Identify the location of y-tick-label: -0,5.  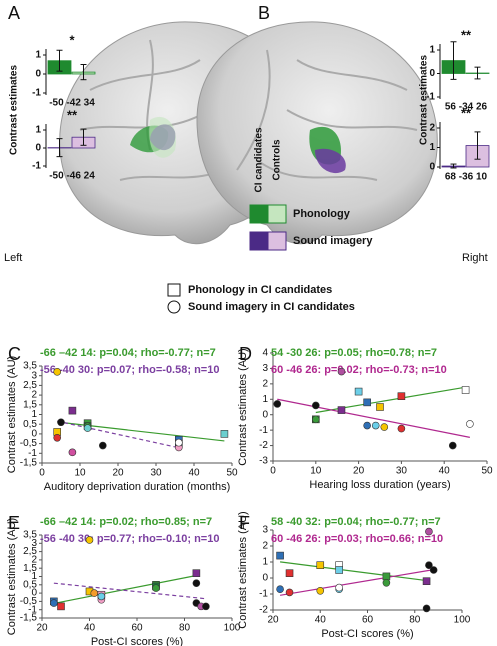
(29, 443).